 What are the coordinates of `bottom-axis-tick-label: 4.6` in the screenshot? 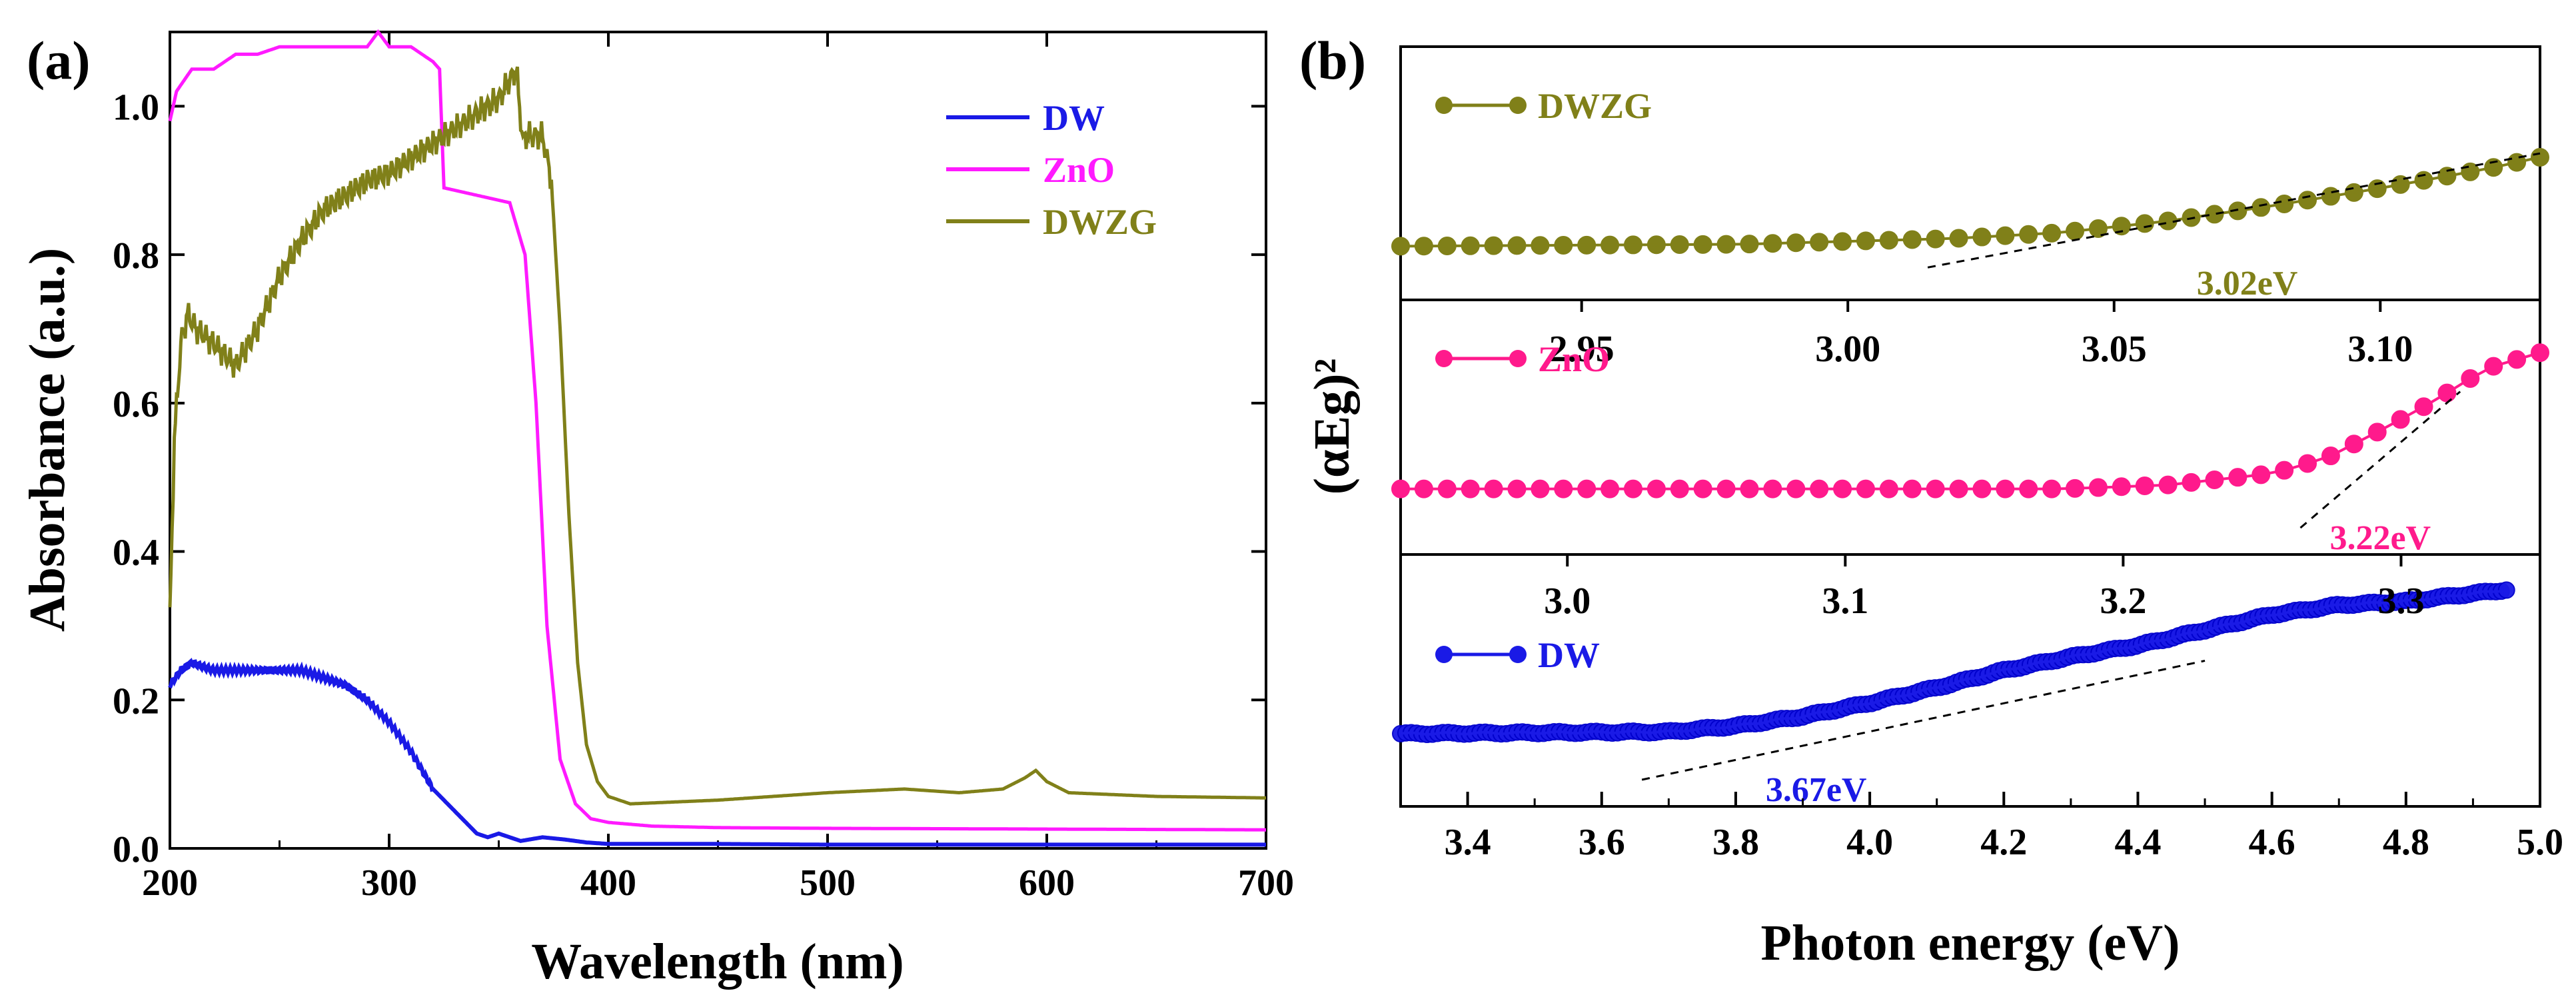 It's located at (2272, 842).